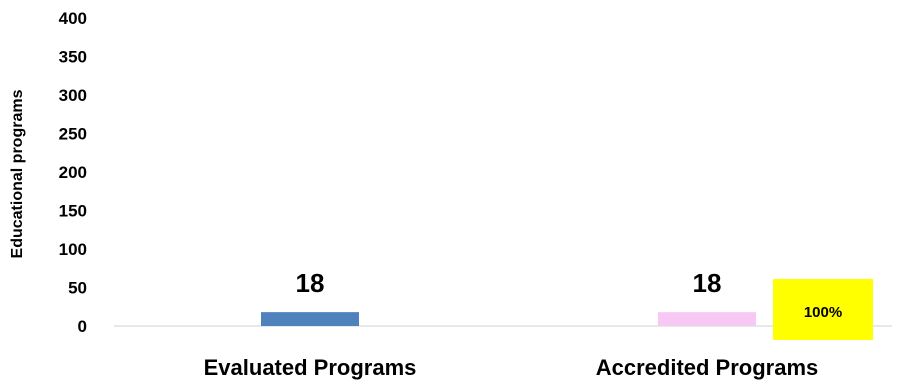  What do you see at coordinates (77, 288) in the screenshot?
I see `y-tick-label: 50` at bounding box center [77, 288].